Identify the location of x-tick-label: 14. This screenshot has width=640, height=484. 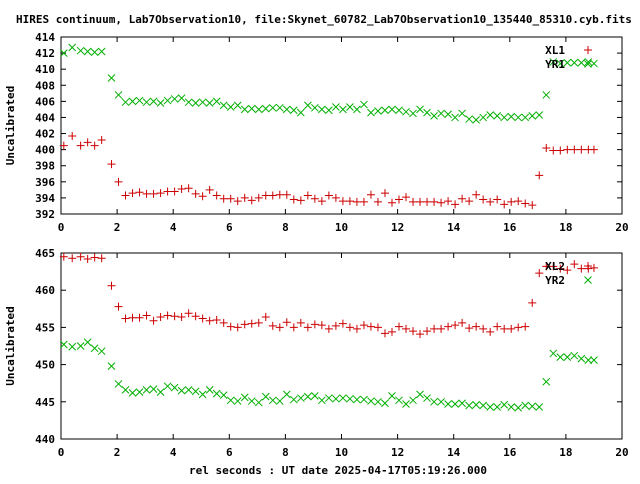
(454, 452).